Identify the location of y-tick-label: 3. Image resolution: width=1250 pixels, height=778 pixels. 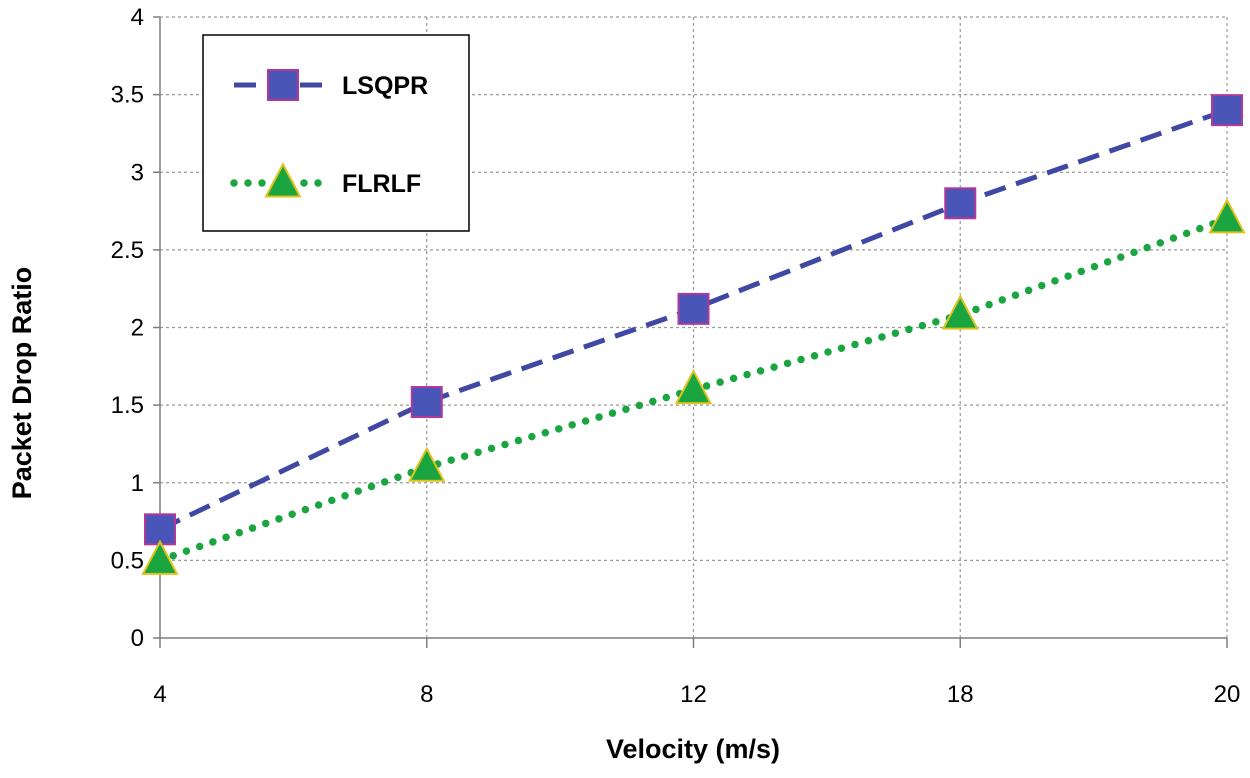
(137, 172).